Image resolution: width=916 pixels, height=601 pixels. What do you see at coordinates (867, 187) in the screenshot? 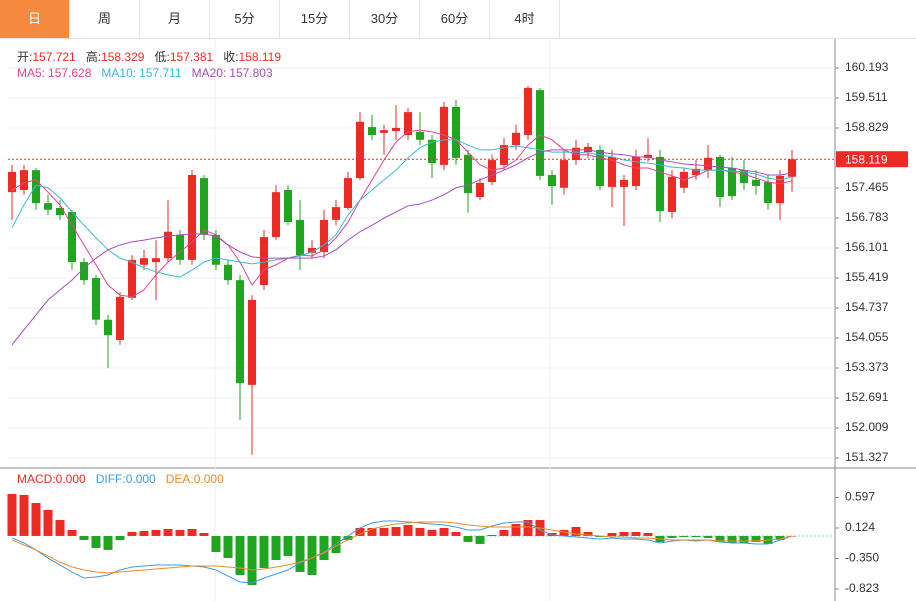
I see `y-tick-label: 157.465` at bounding box center [867, 187].